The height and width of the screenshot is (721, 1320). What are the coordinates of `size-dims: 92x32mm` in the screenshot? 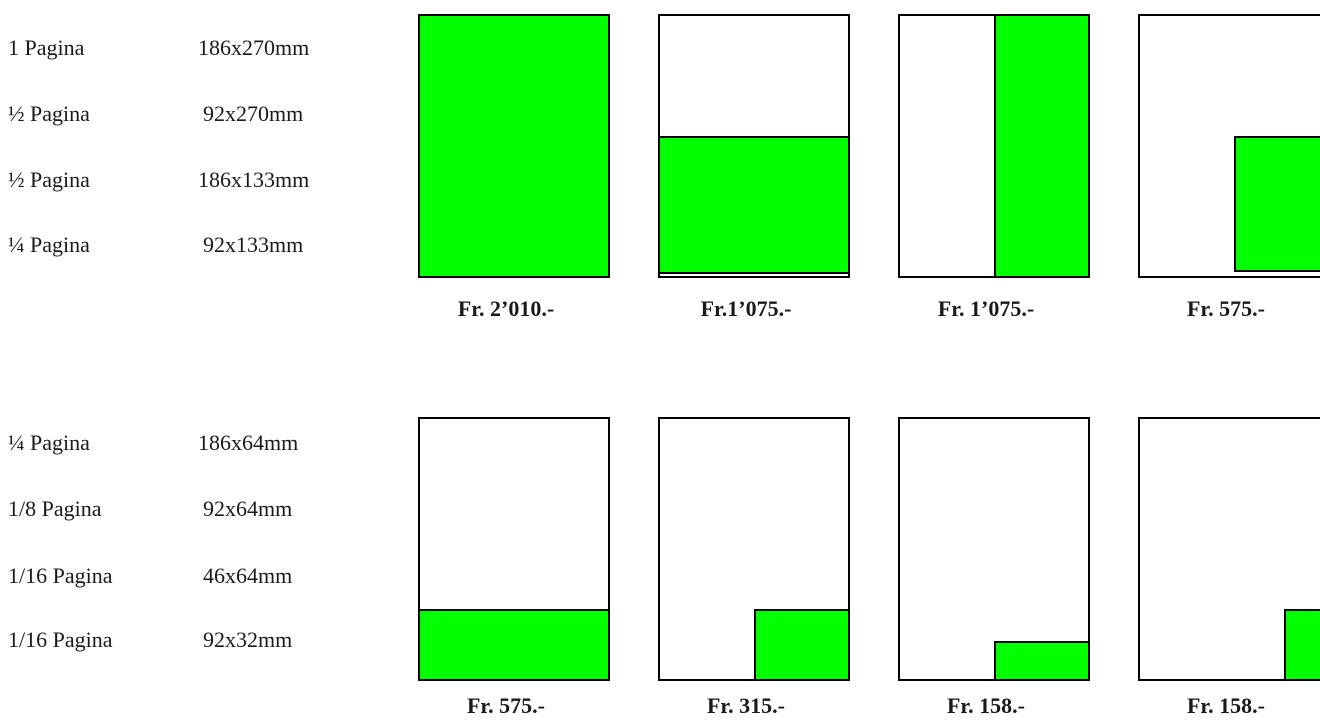 It's located at (248, 639).